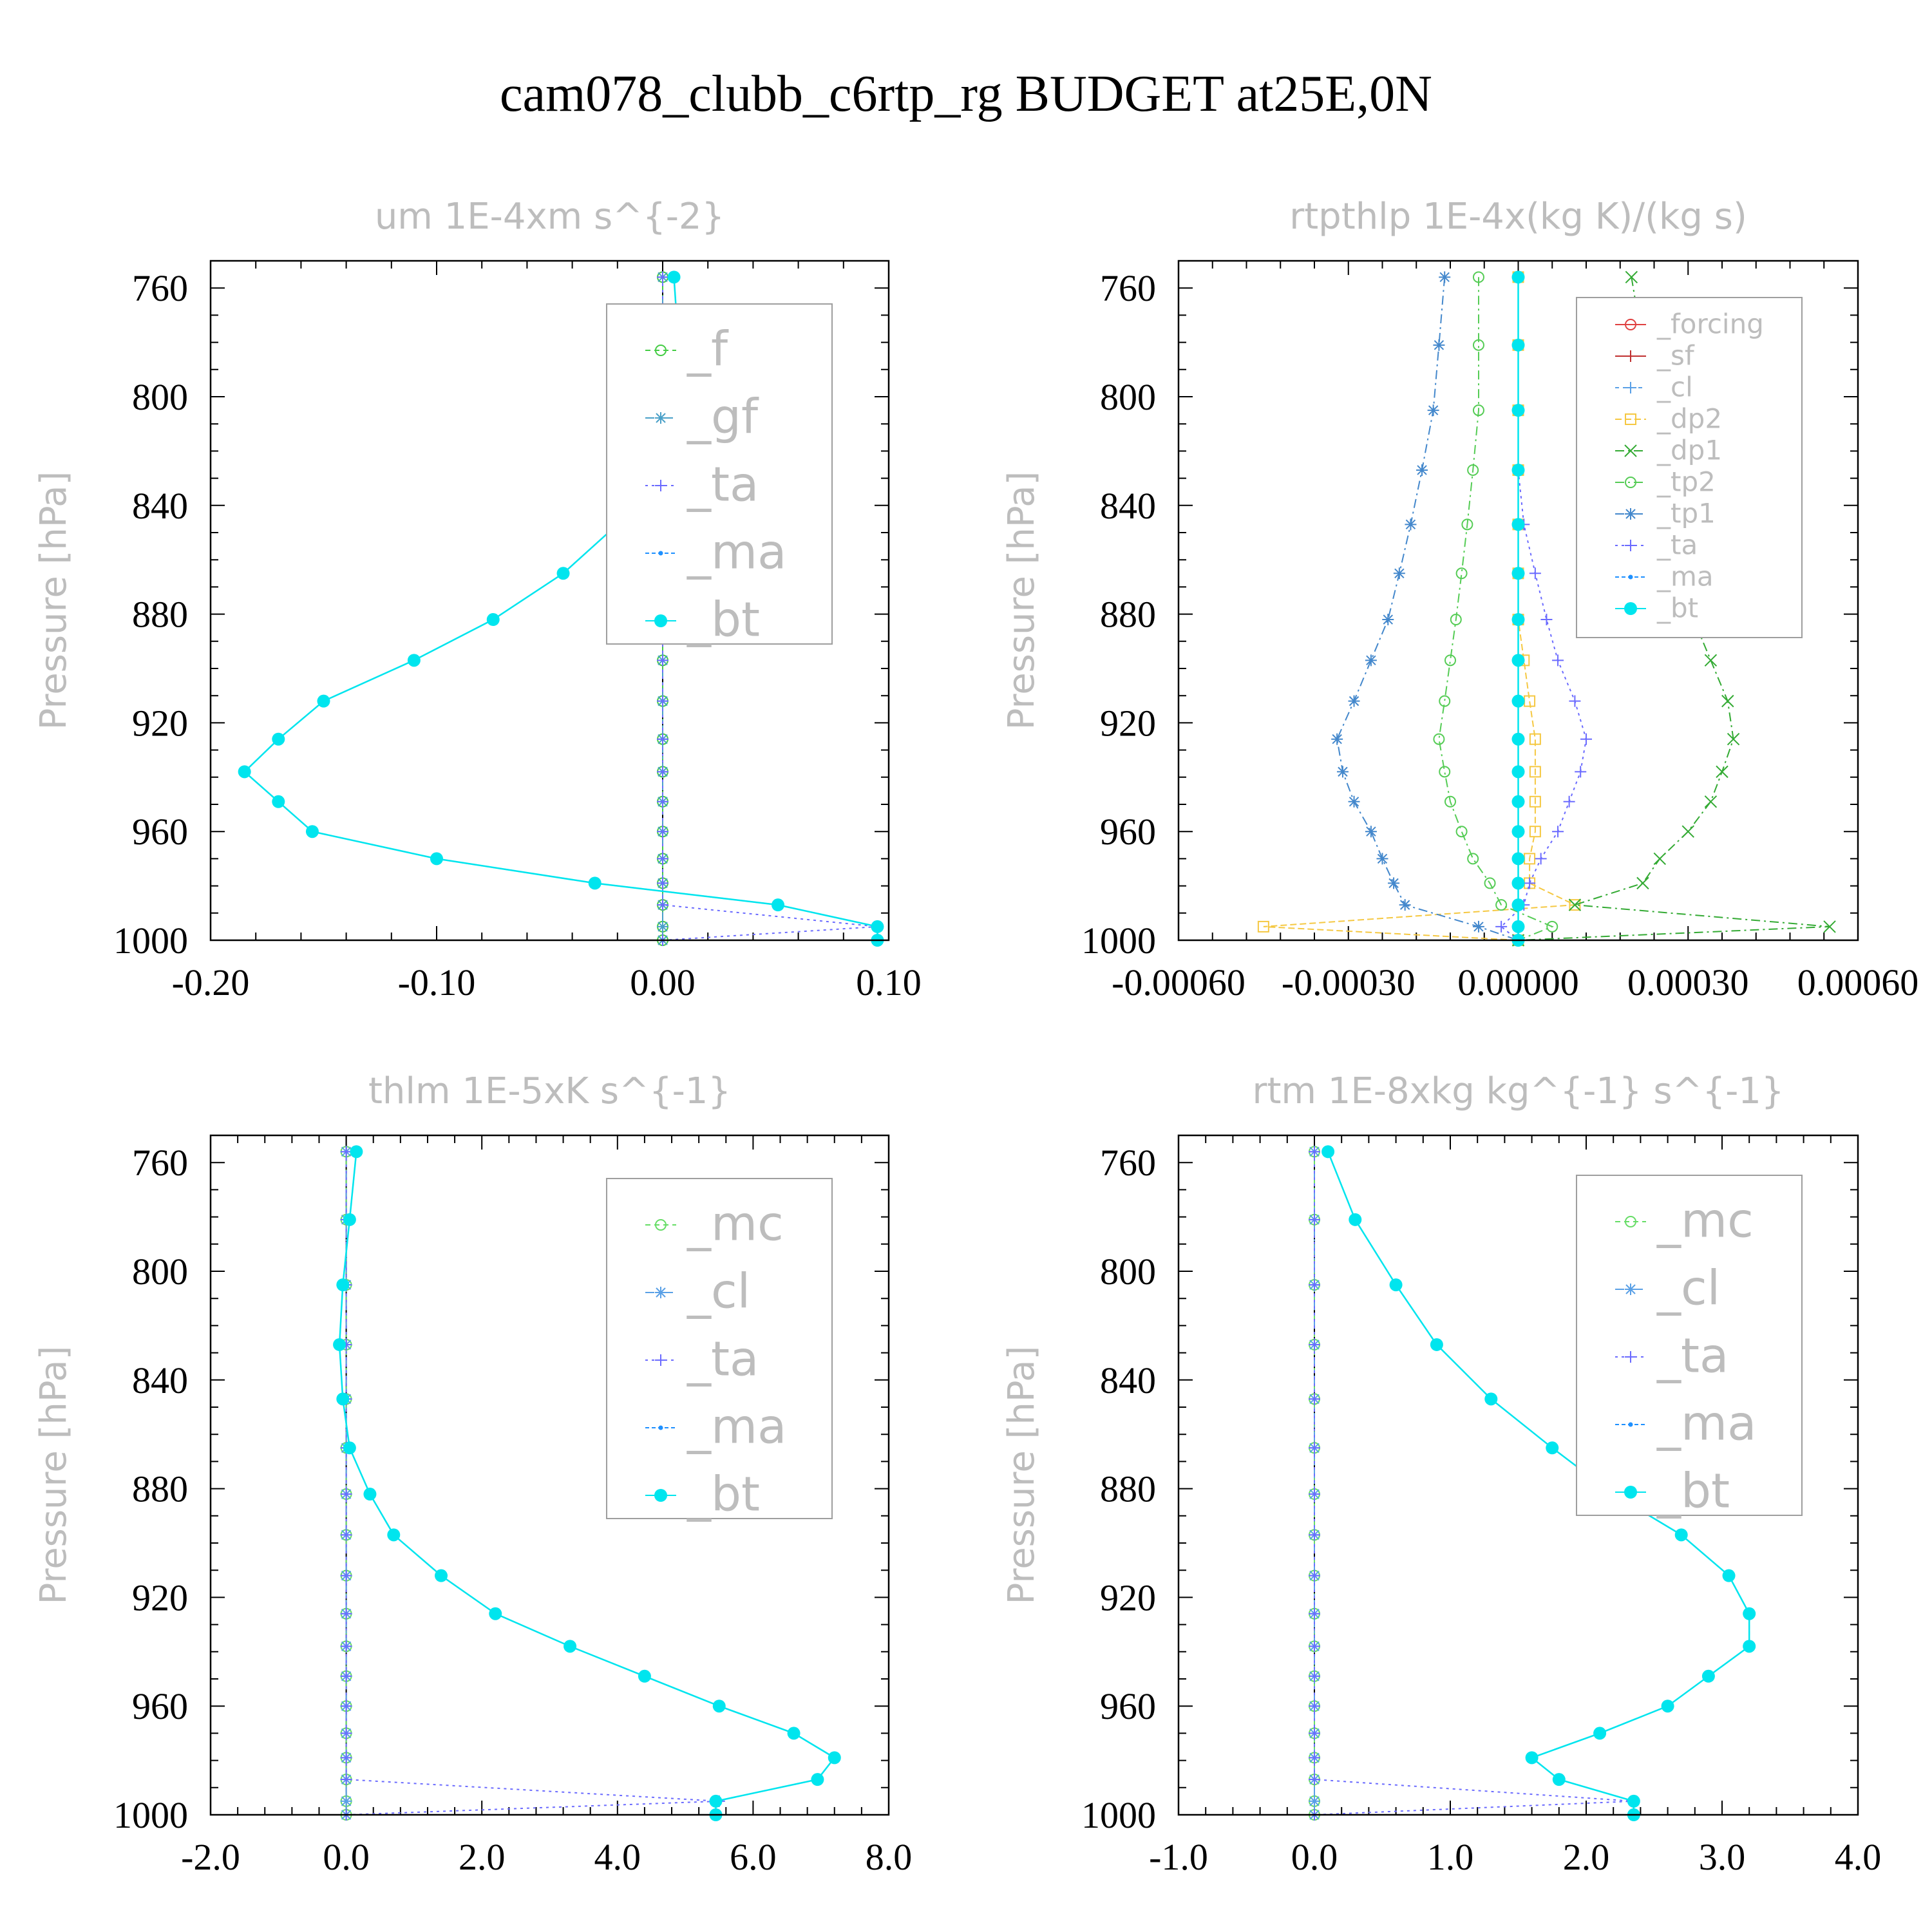 Image resolution: width=1932 pixels, height=1932 pixels. What do you see at coordinates (1630, 482) in the screenshot?
I see `legend-marker-tp2` at bounding box center [1630, 482].